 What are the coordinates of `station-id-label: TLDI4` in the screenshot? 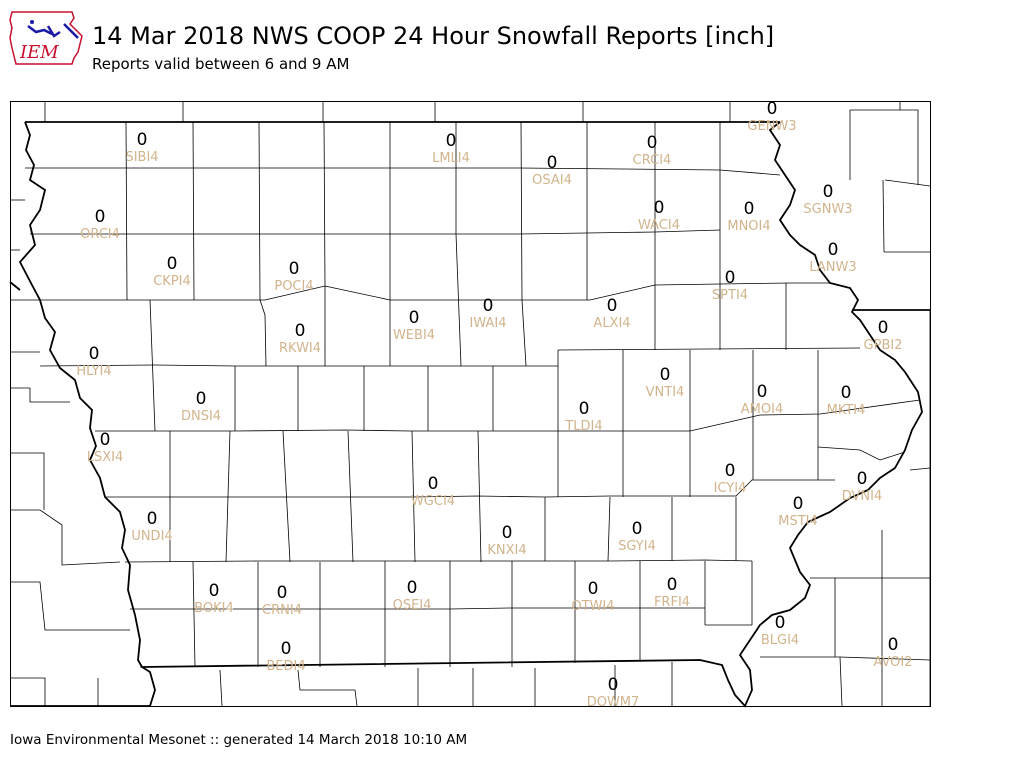 It's located at (583, 426).